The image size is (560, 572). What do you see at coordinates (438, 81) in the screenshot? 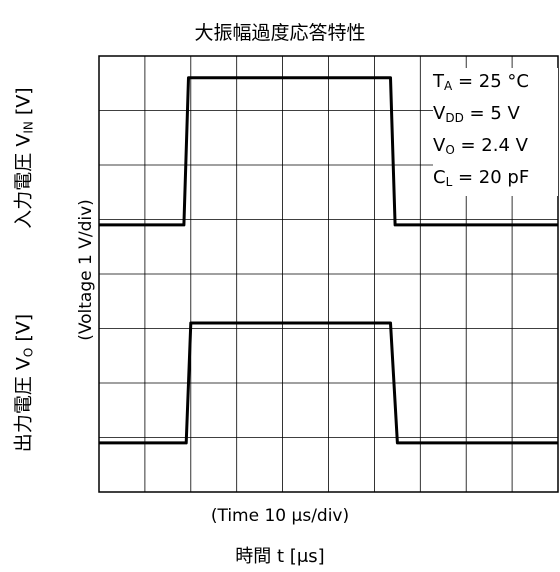
I see `condition-ta-prefix: T` at bounding box center [438, 81].